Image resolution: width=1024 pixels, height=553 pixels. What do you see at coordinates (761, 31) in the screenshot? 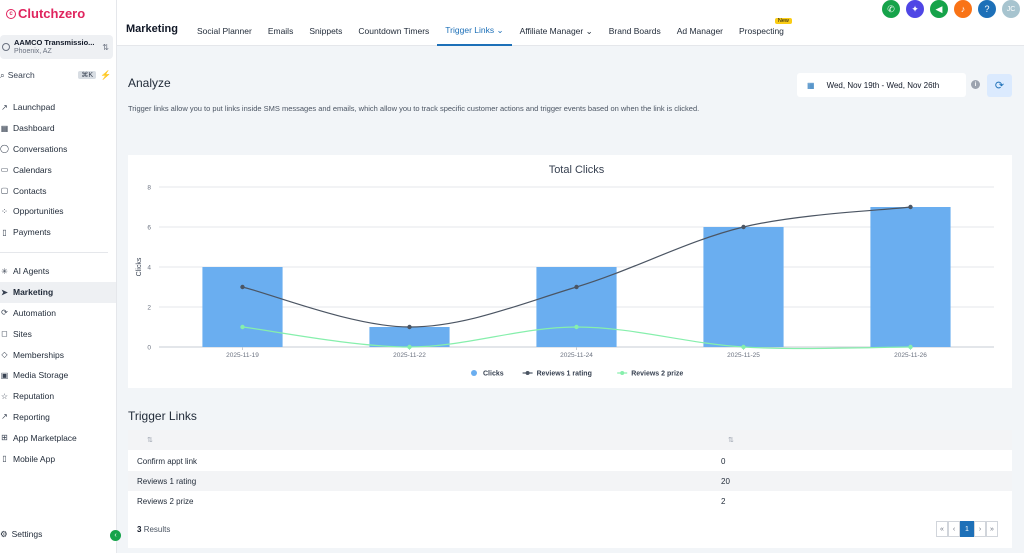
I see `tab-prospecting: Prospecting New` at bounding box center [761, 31].